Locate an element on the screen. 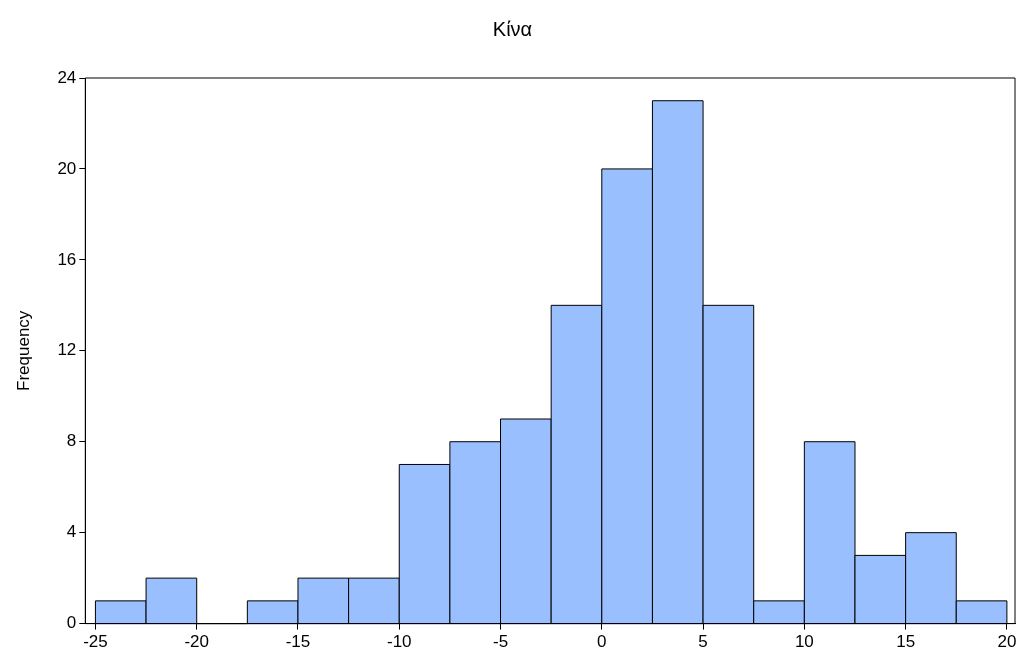 This screenshot has width=1023, height=666. y-tick-label: 8 is located at coordinates (71, 441).